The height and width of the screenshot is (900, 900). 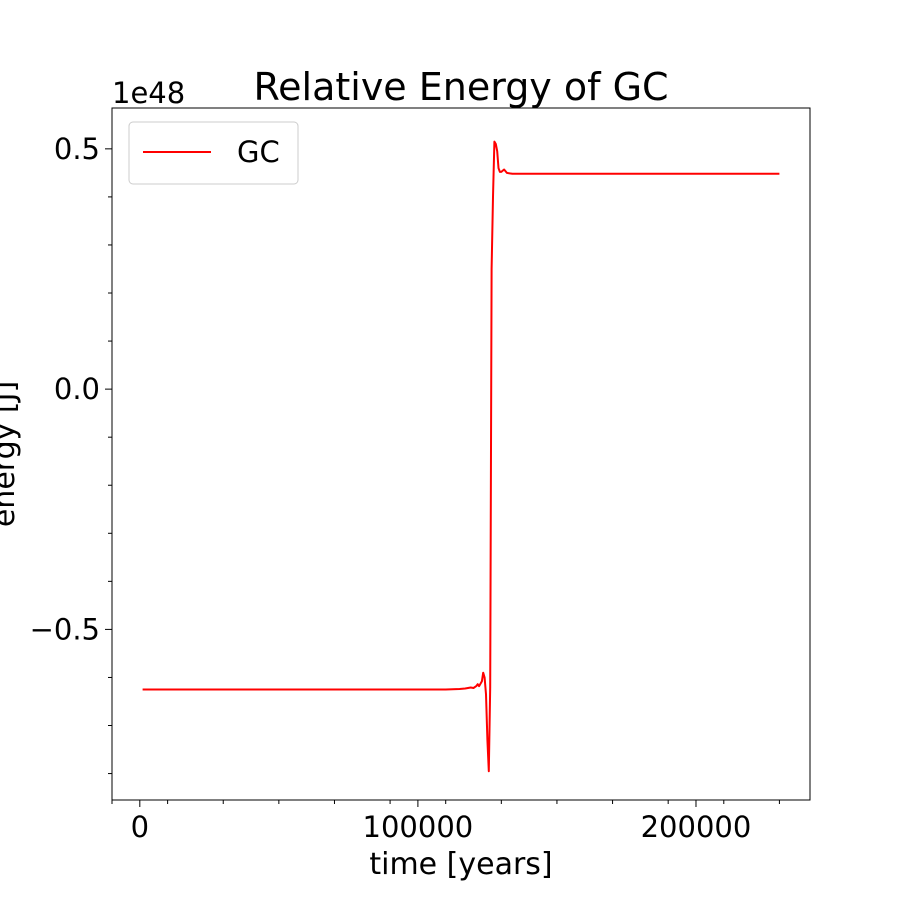 What do you see at coordinates (140, 827) in the screenshot?
I see `x-tick-label: 0` at bounding box center [140, 827].